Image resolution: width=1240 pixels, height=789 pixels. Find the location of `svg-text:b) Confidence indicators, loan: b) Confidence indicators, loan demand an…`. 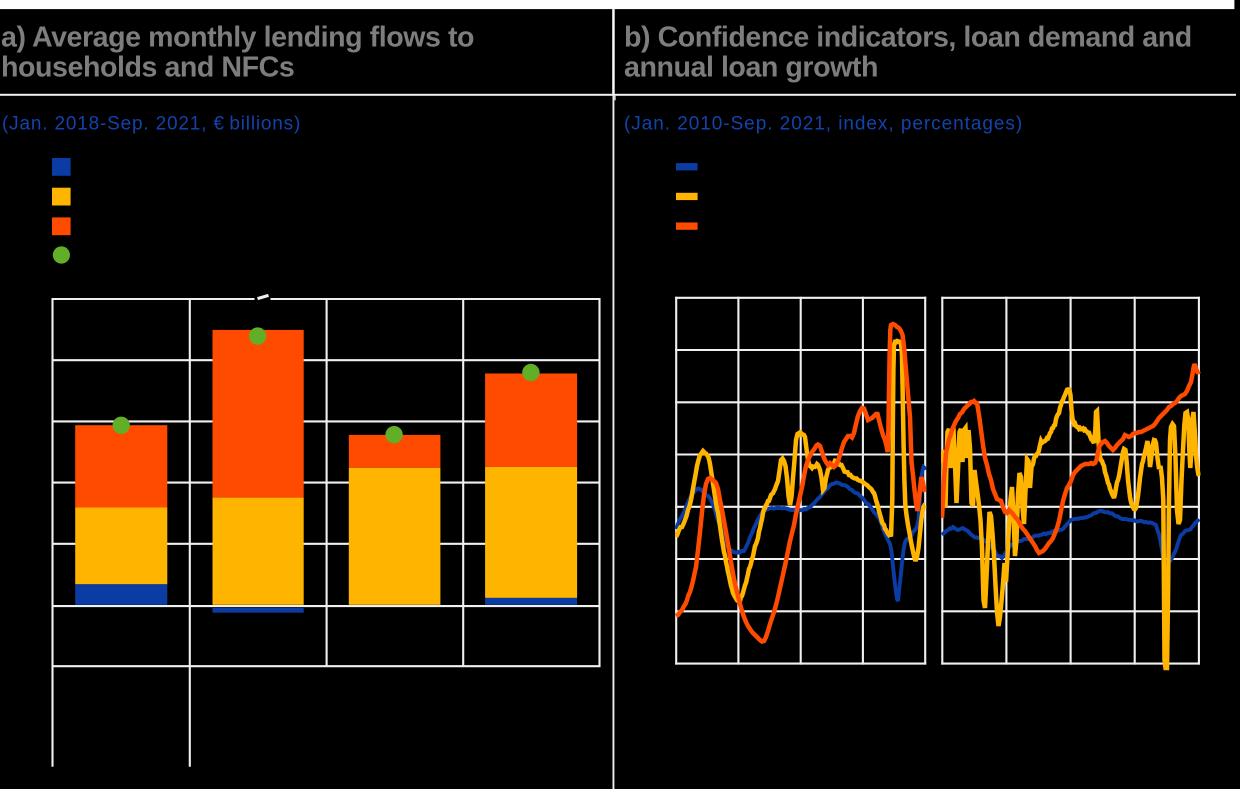

svg-text:b) Confidence indicators, loan: b) Confidence indicators, loan demand an… is located at coordinates (908, 37).